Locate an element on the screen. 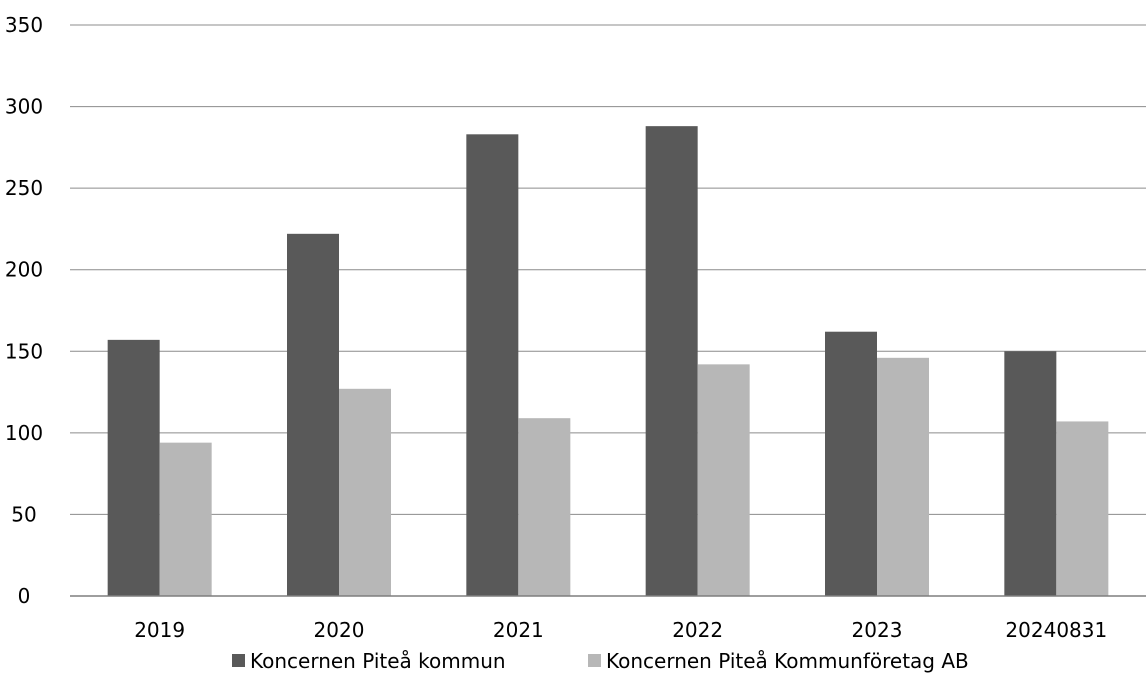 This screenshot has height=673, width=1146. bar-koncernen-pitea-kommun-2022 is located at coordinates (671, 361).